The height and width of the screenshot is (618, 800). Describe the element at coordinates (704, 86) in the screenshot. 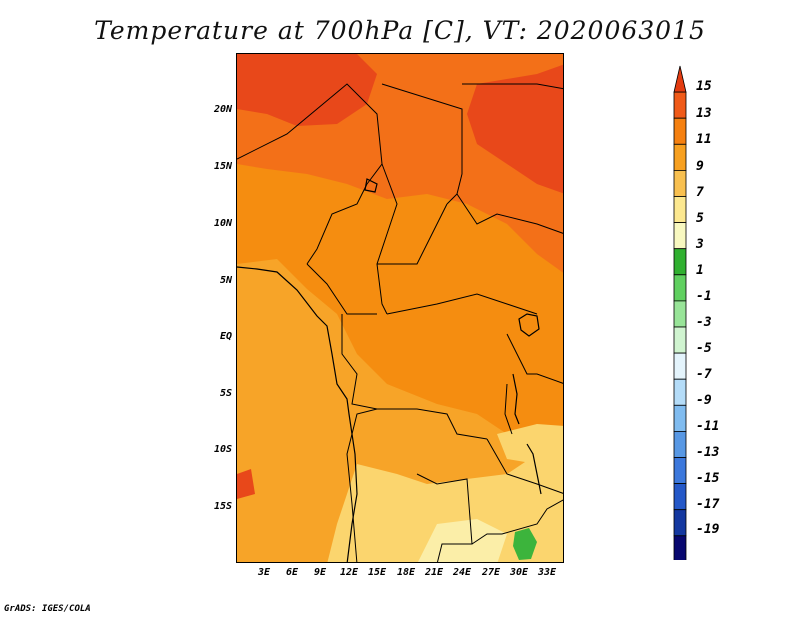

I see `colorbar-label: 15` at that location.